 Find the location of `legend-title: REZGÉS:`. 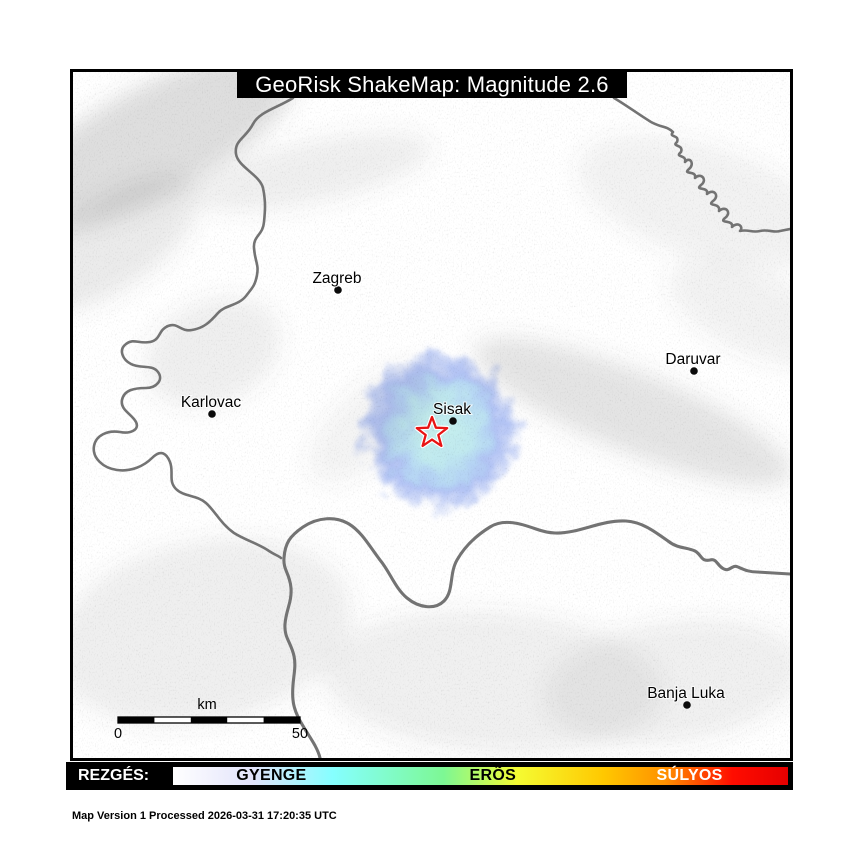

legend-title: REZGÉS: is located at coordinates (114, 775).